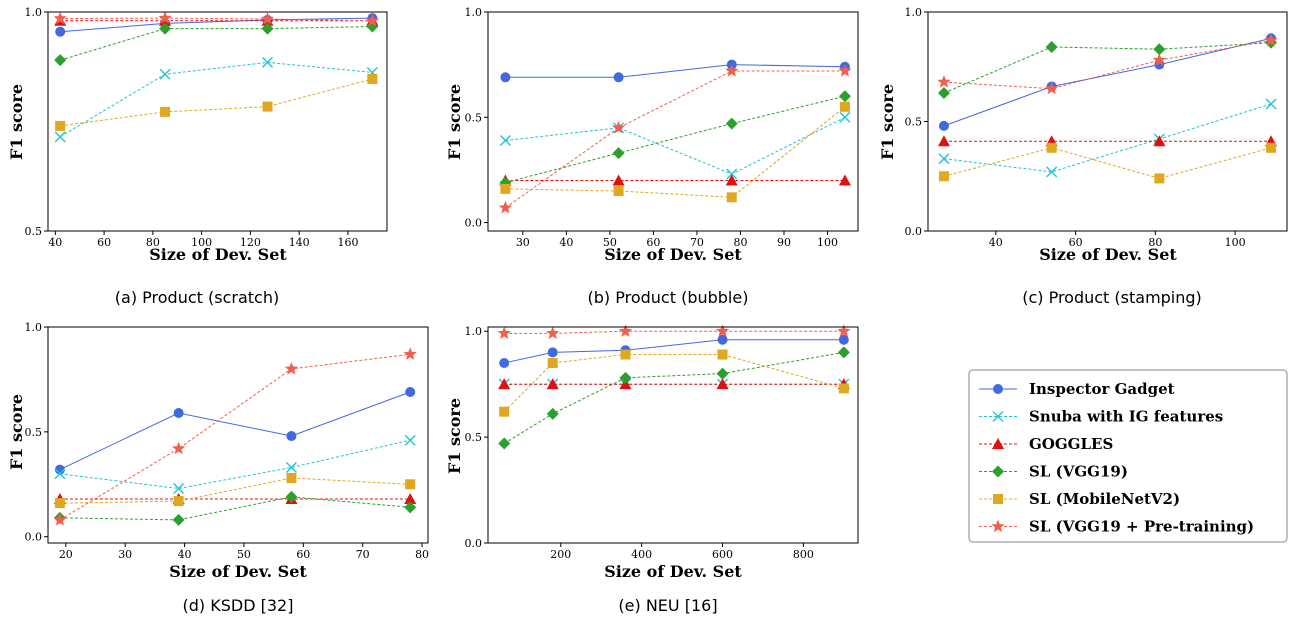  What do you see at coordinates (1235, 242) in the screenshot?
I see `x-tick-label: 100` at bounding box center [1235, 242].